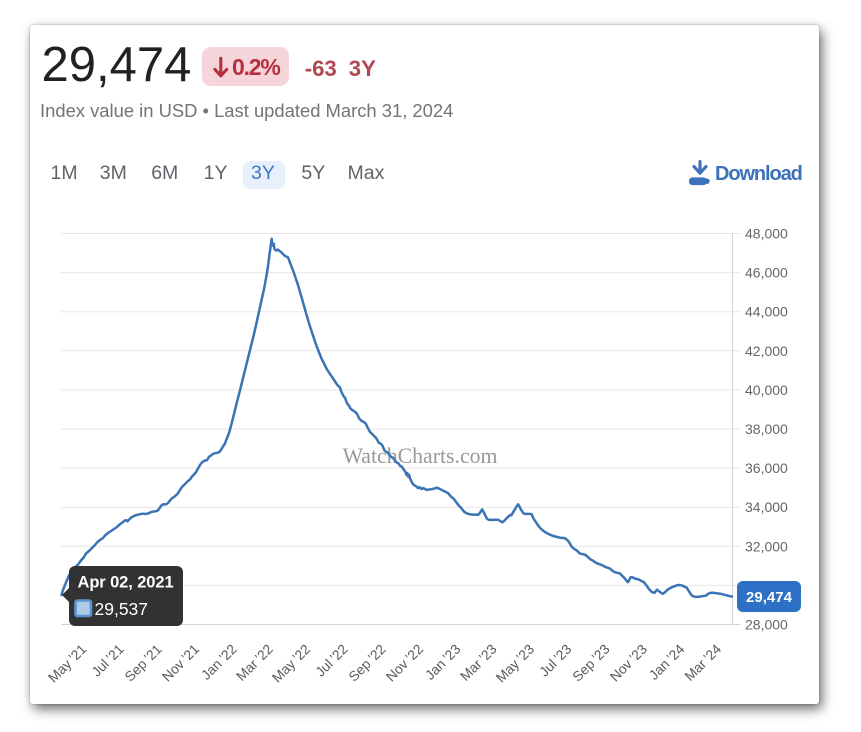 The height and width of the screenshot is (732, 861). I want to click on svg-text: 36,000, so click(766, 468).